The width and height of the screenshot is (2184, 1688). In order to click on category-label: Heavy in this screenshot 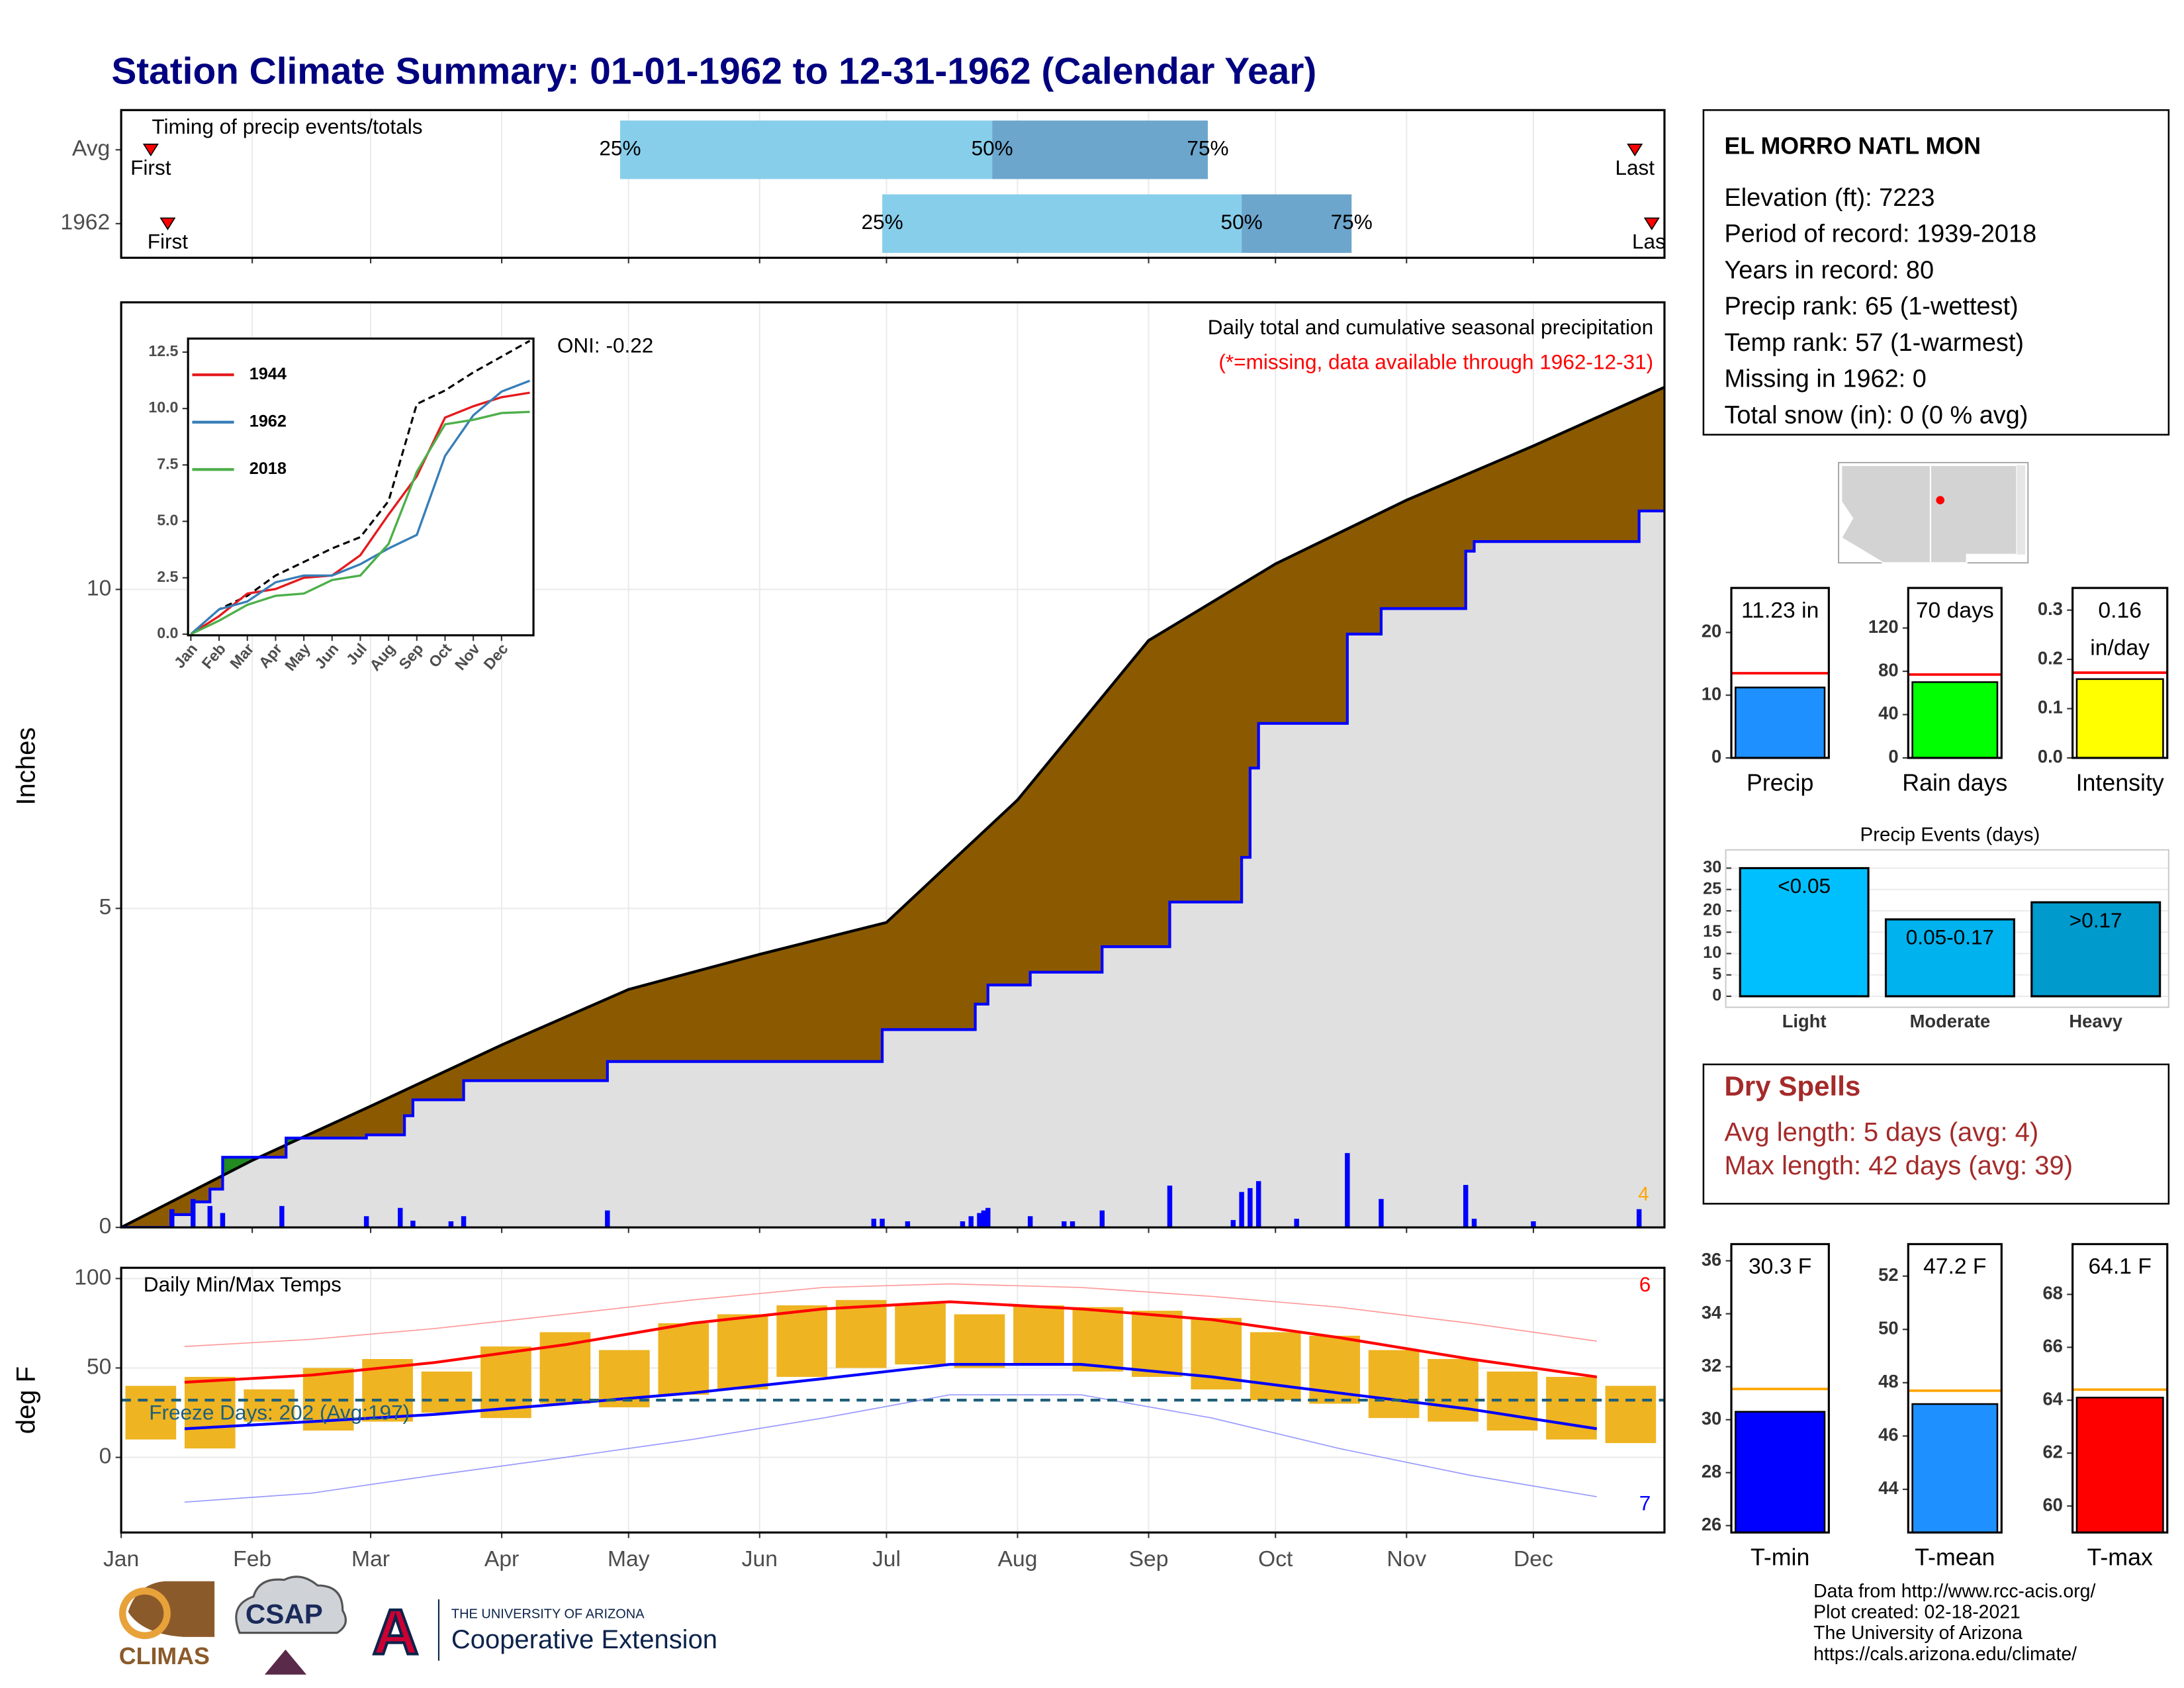, I will do `click(2095, 1021)`.